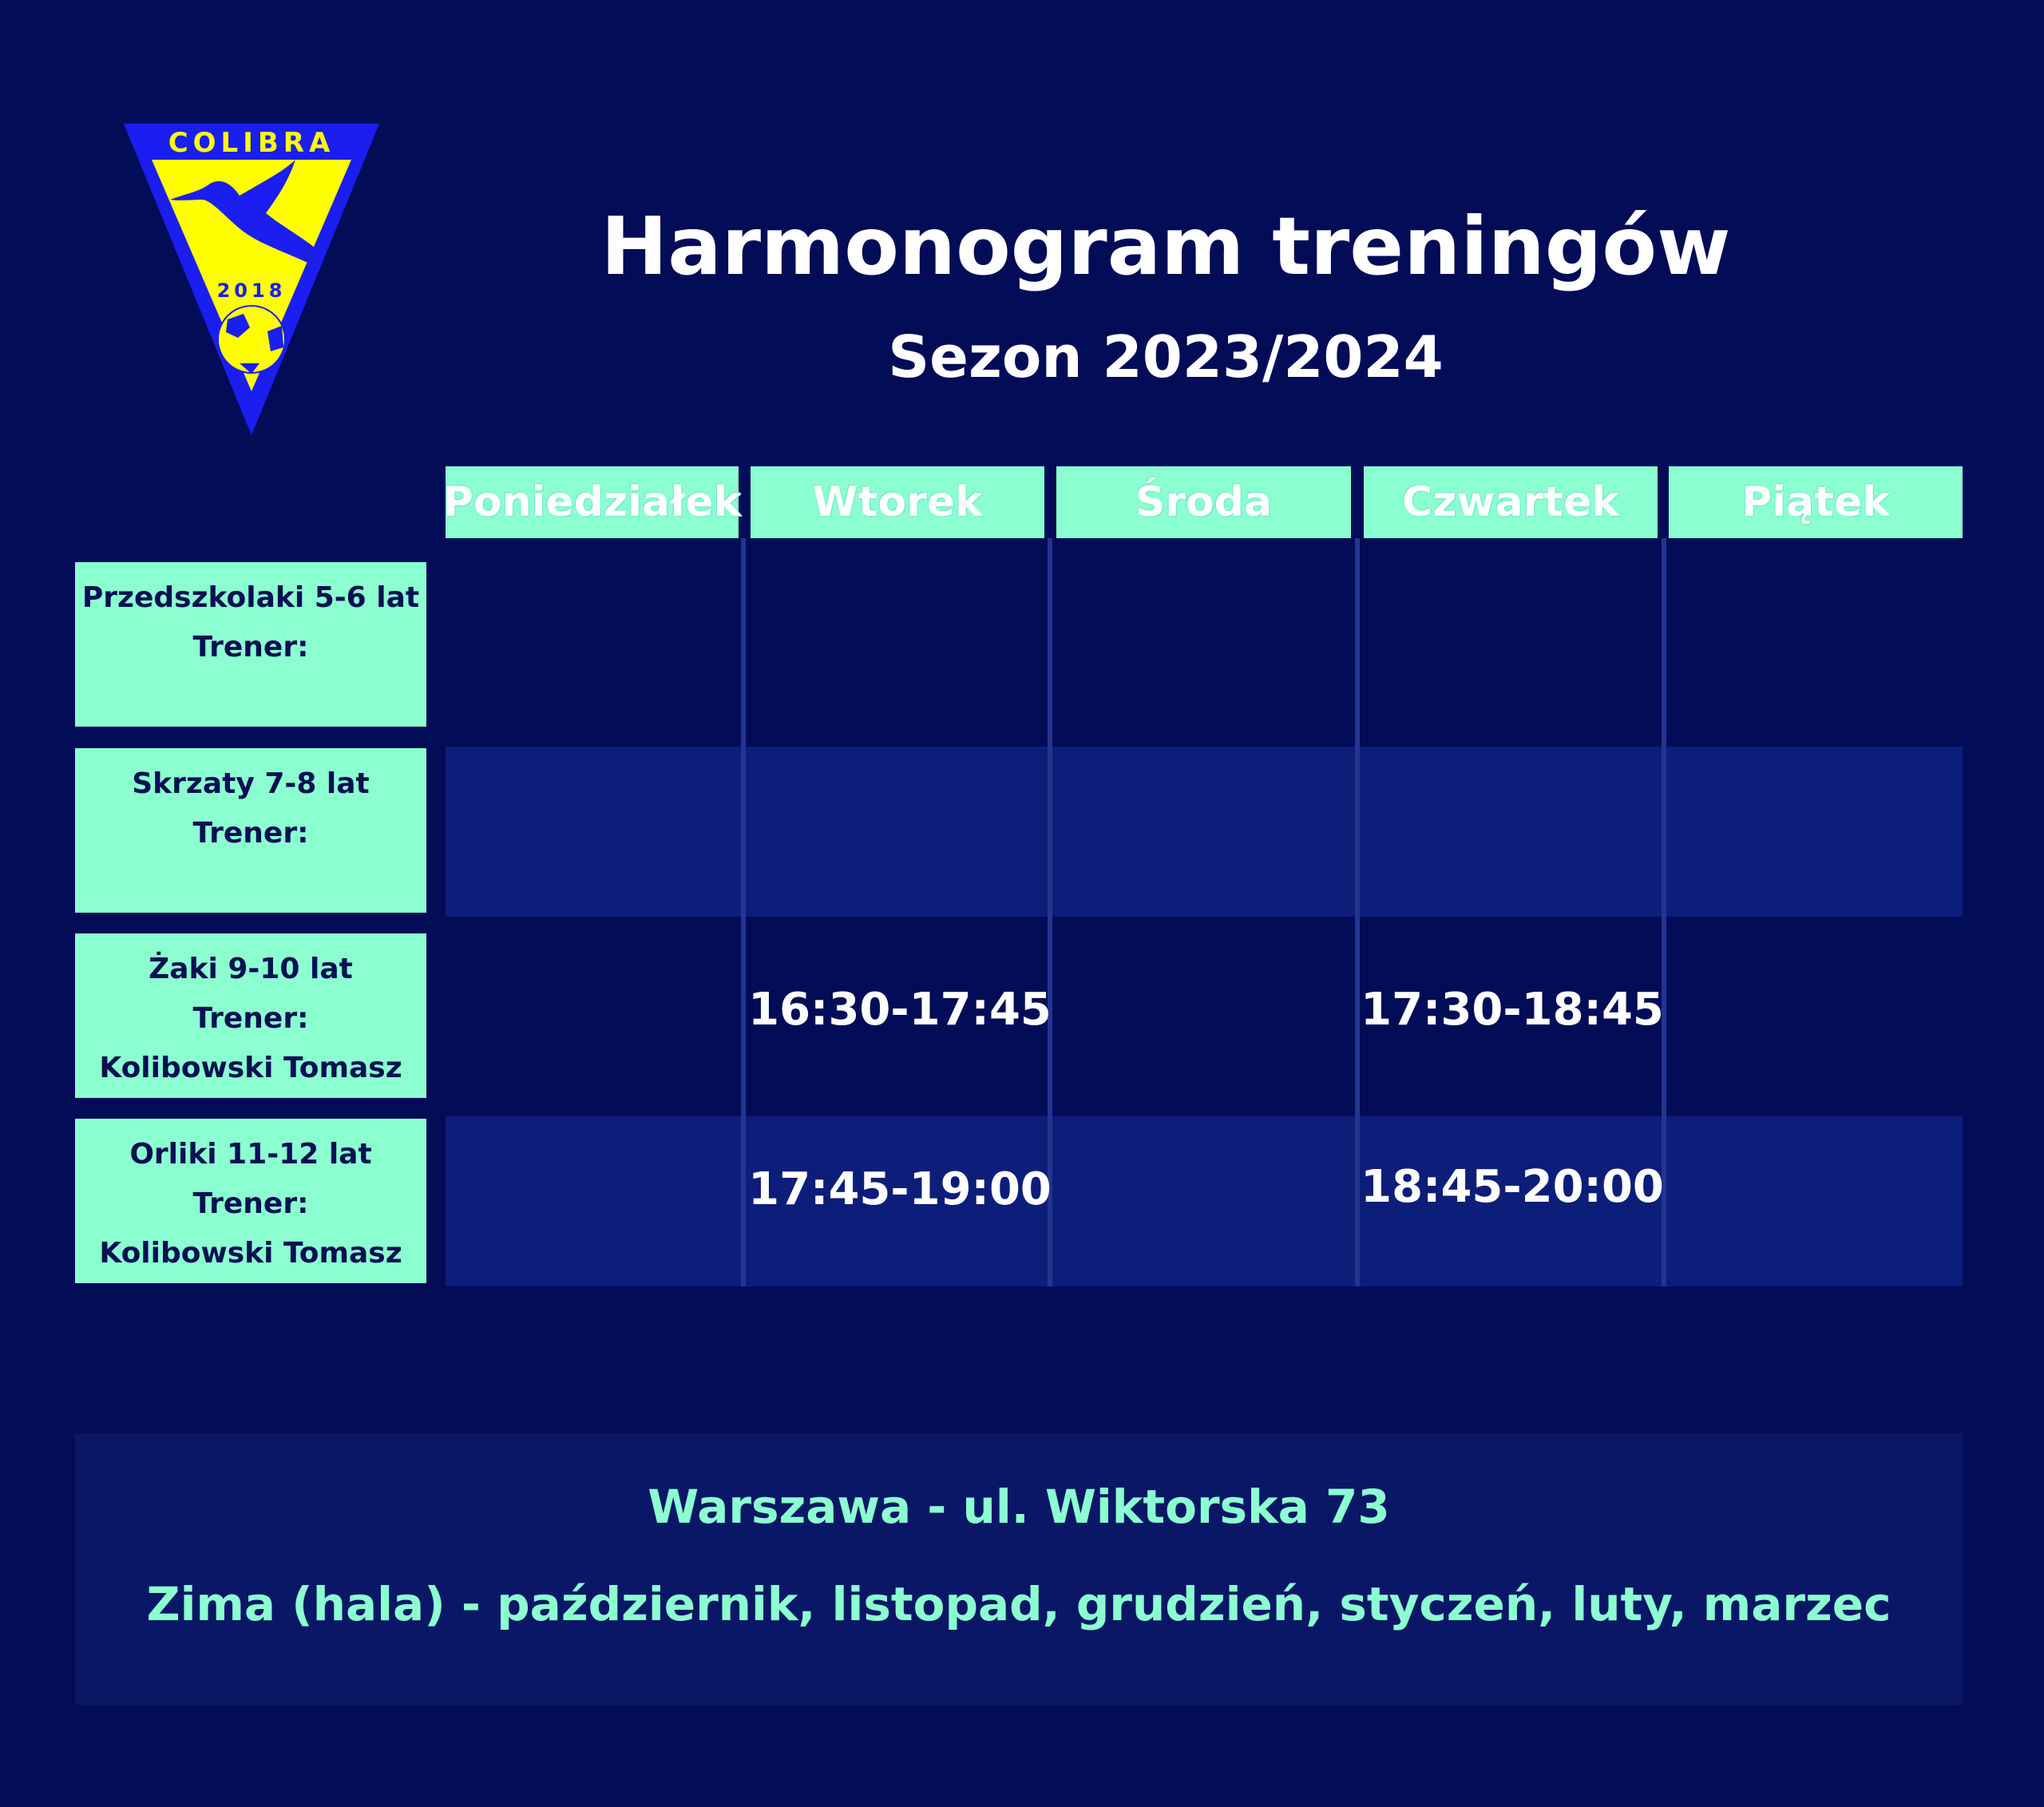  Describe the element at coordinates (250, 597) in the screenshot. I see `group-name: Przedszkolaki 5-6 lat` at that location.